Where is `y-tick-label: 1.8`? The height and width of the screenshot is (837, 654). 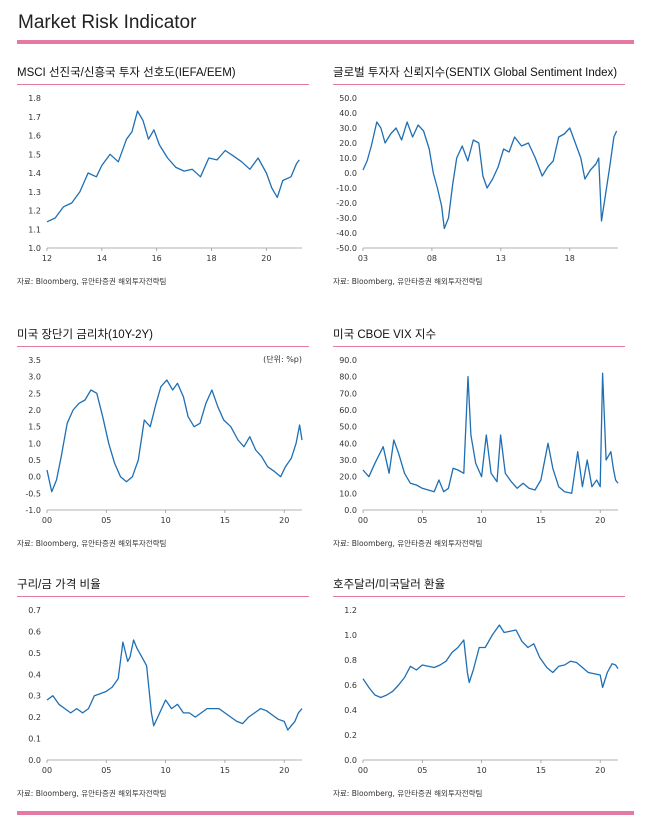
y-tick-label: 1.8 is located at coordinates (34, 98).